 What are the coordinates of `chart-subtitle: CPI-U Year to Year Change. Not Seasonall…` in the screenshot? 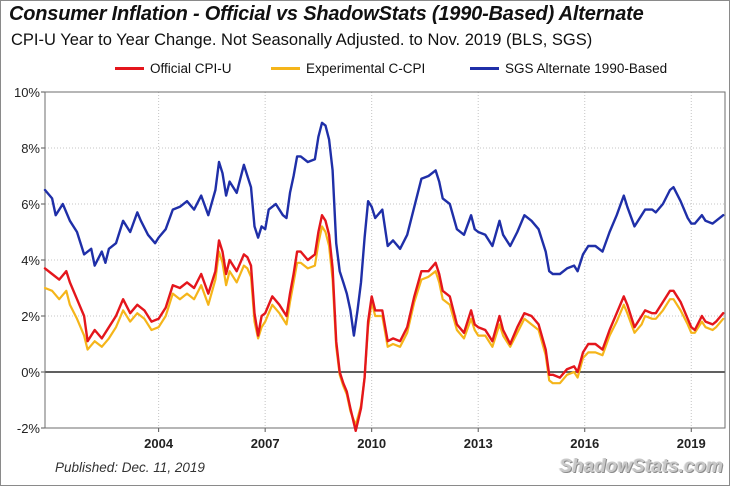 It's located at (302, 40).